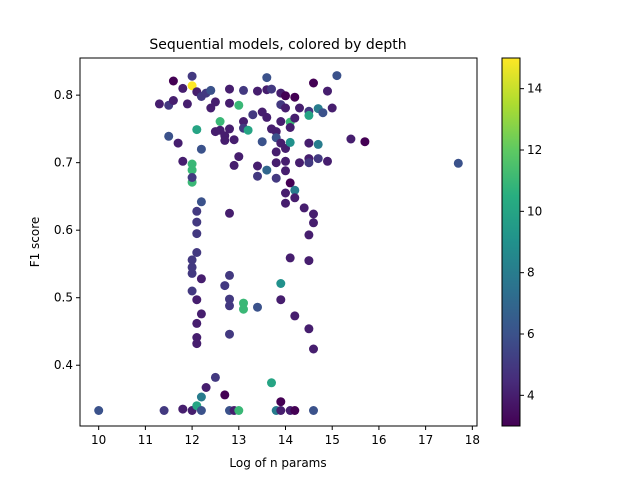 This screenshot has height=480, width=640. What do you see at coordinates (277, 463) in the screenshot?
I see `x-axis-label: Log of n params` at bounding box center [277, 463].